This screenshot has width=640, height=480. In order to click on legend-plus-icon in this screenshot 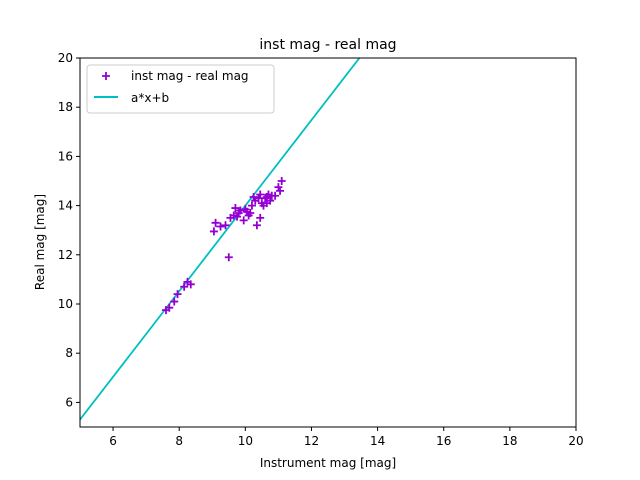, I will do `click(106, 76)`.